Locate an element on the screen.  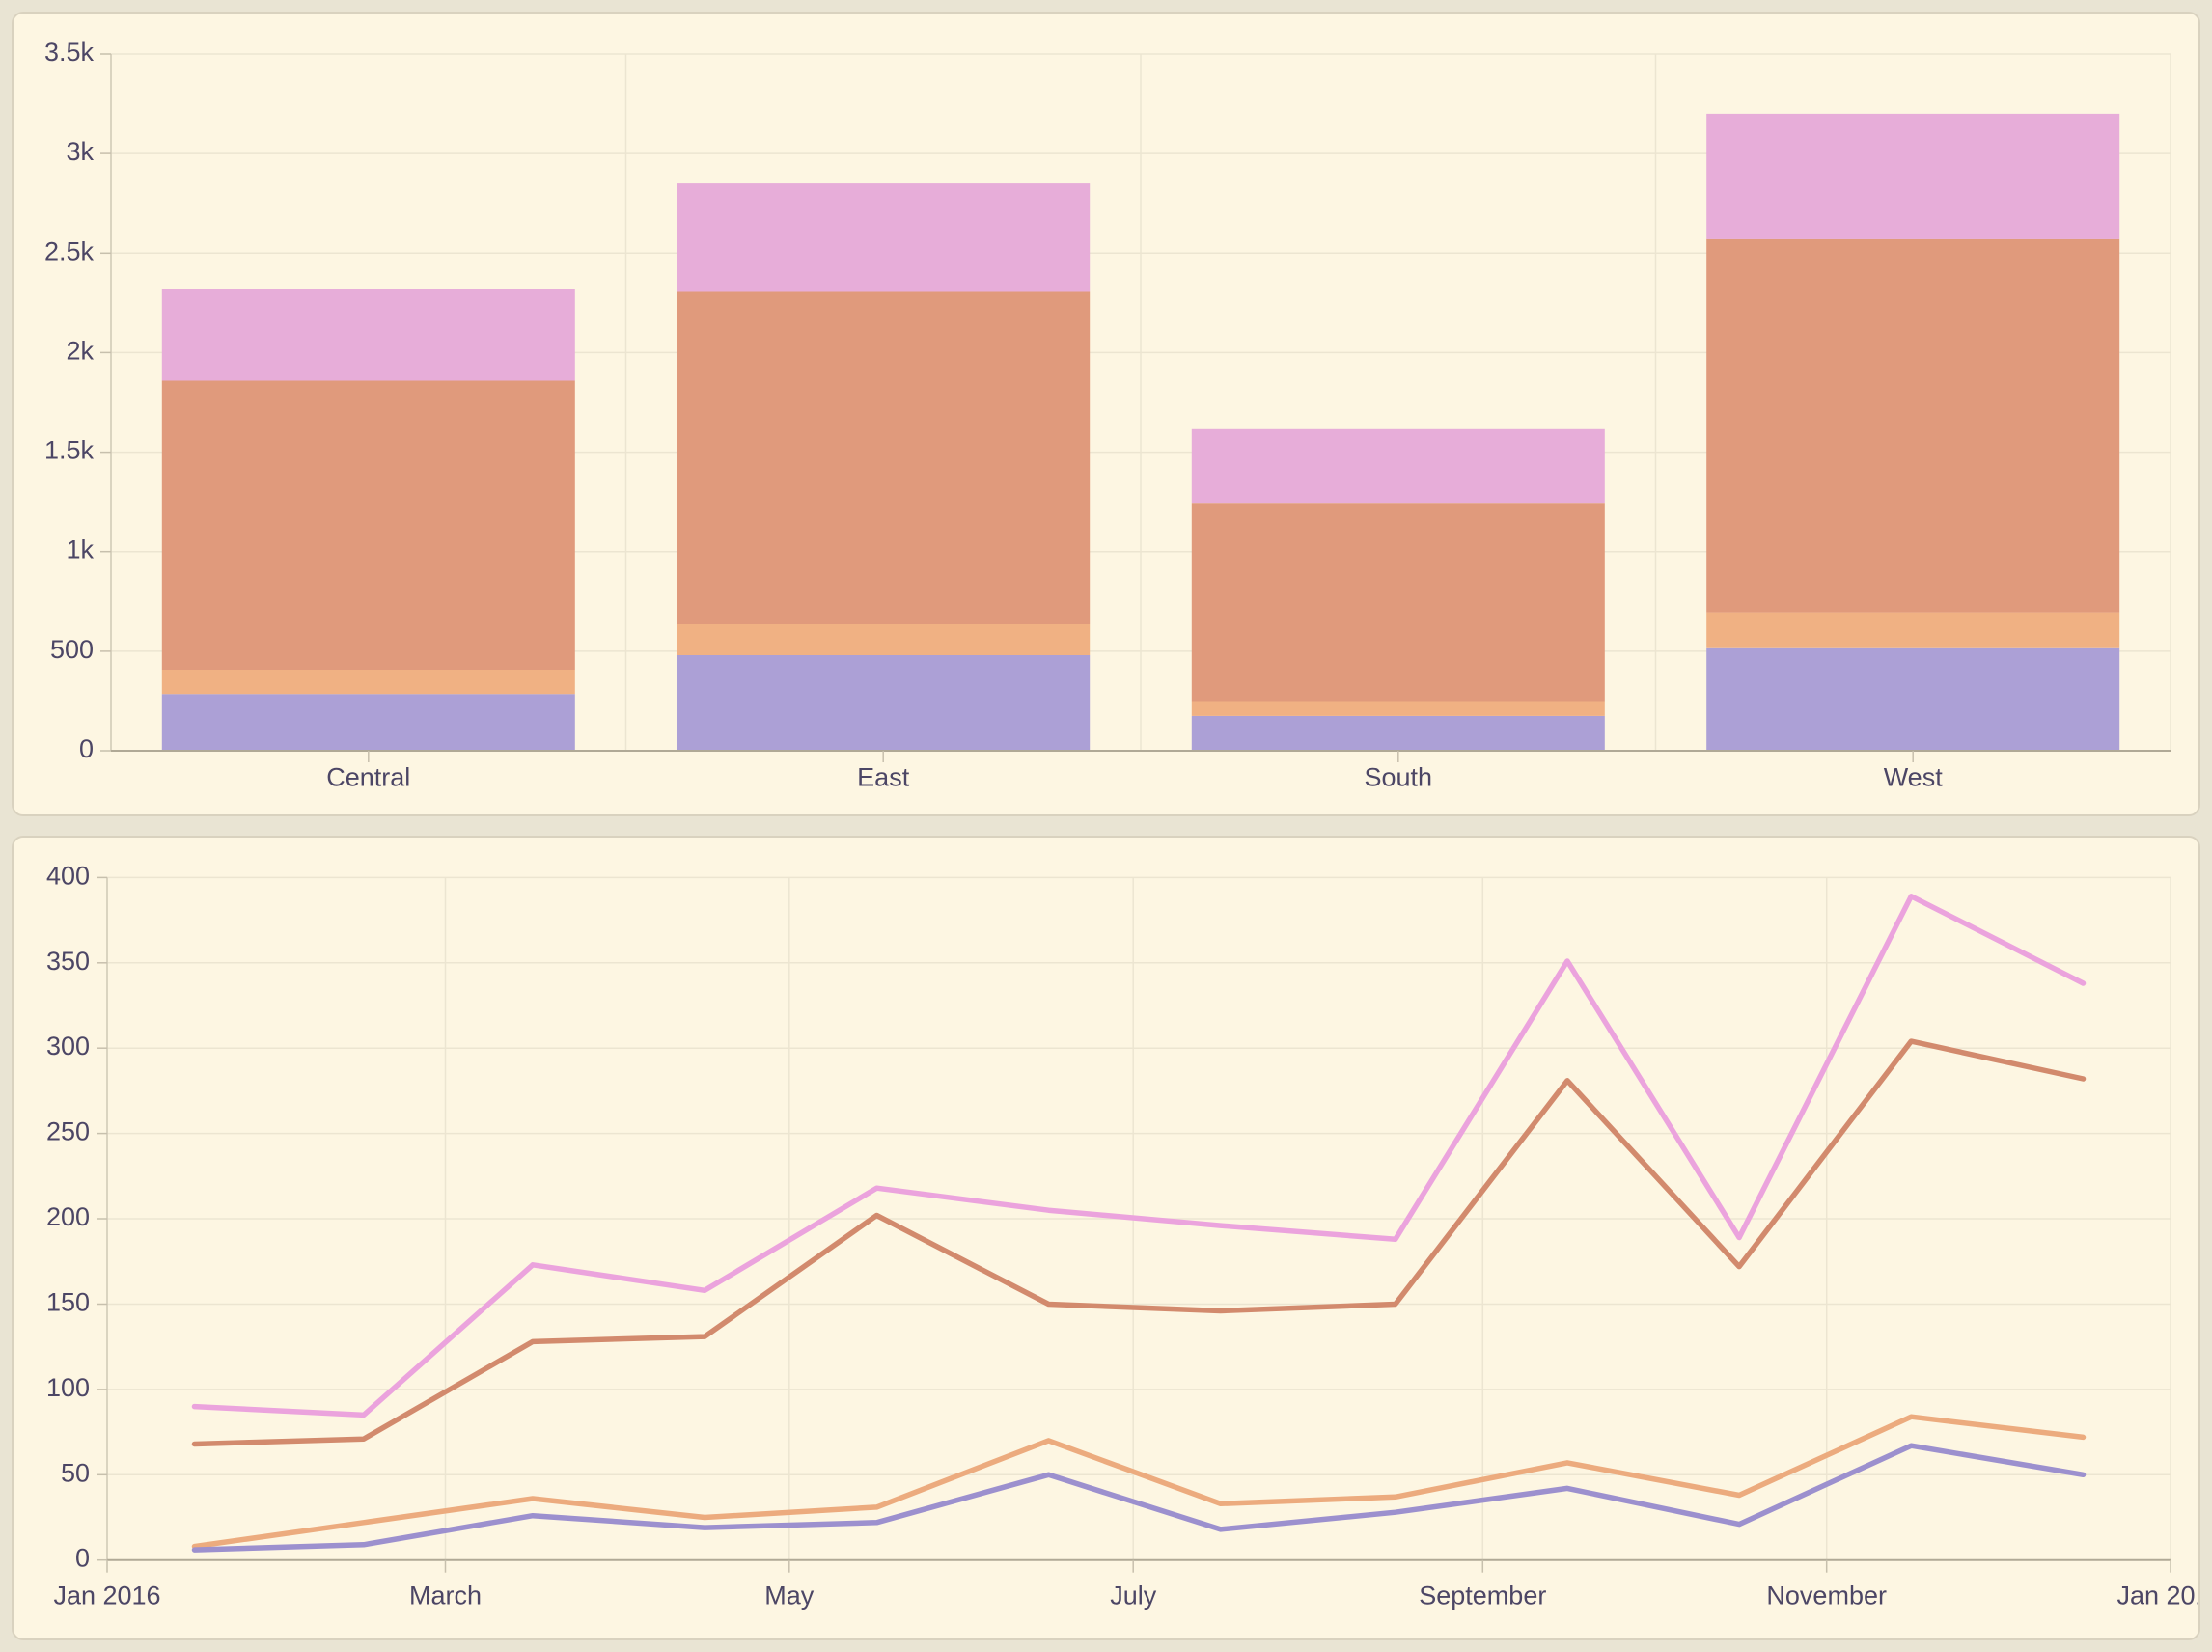
svg-text: Central is located at coordinates (368, 777).